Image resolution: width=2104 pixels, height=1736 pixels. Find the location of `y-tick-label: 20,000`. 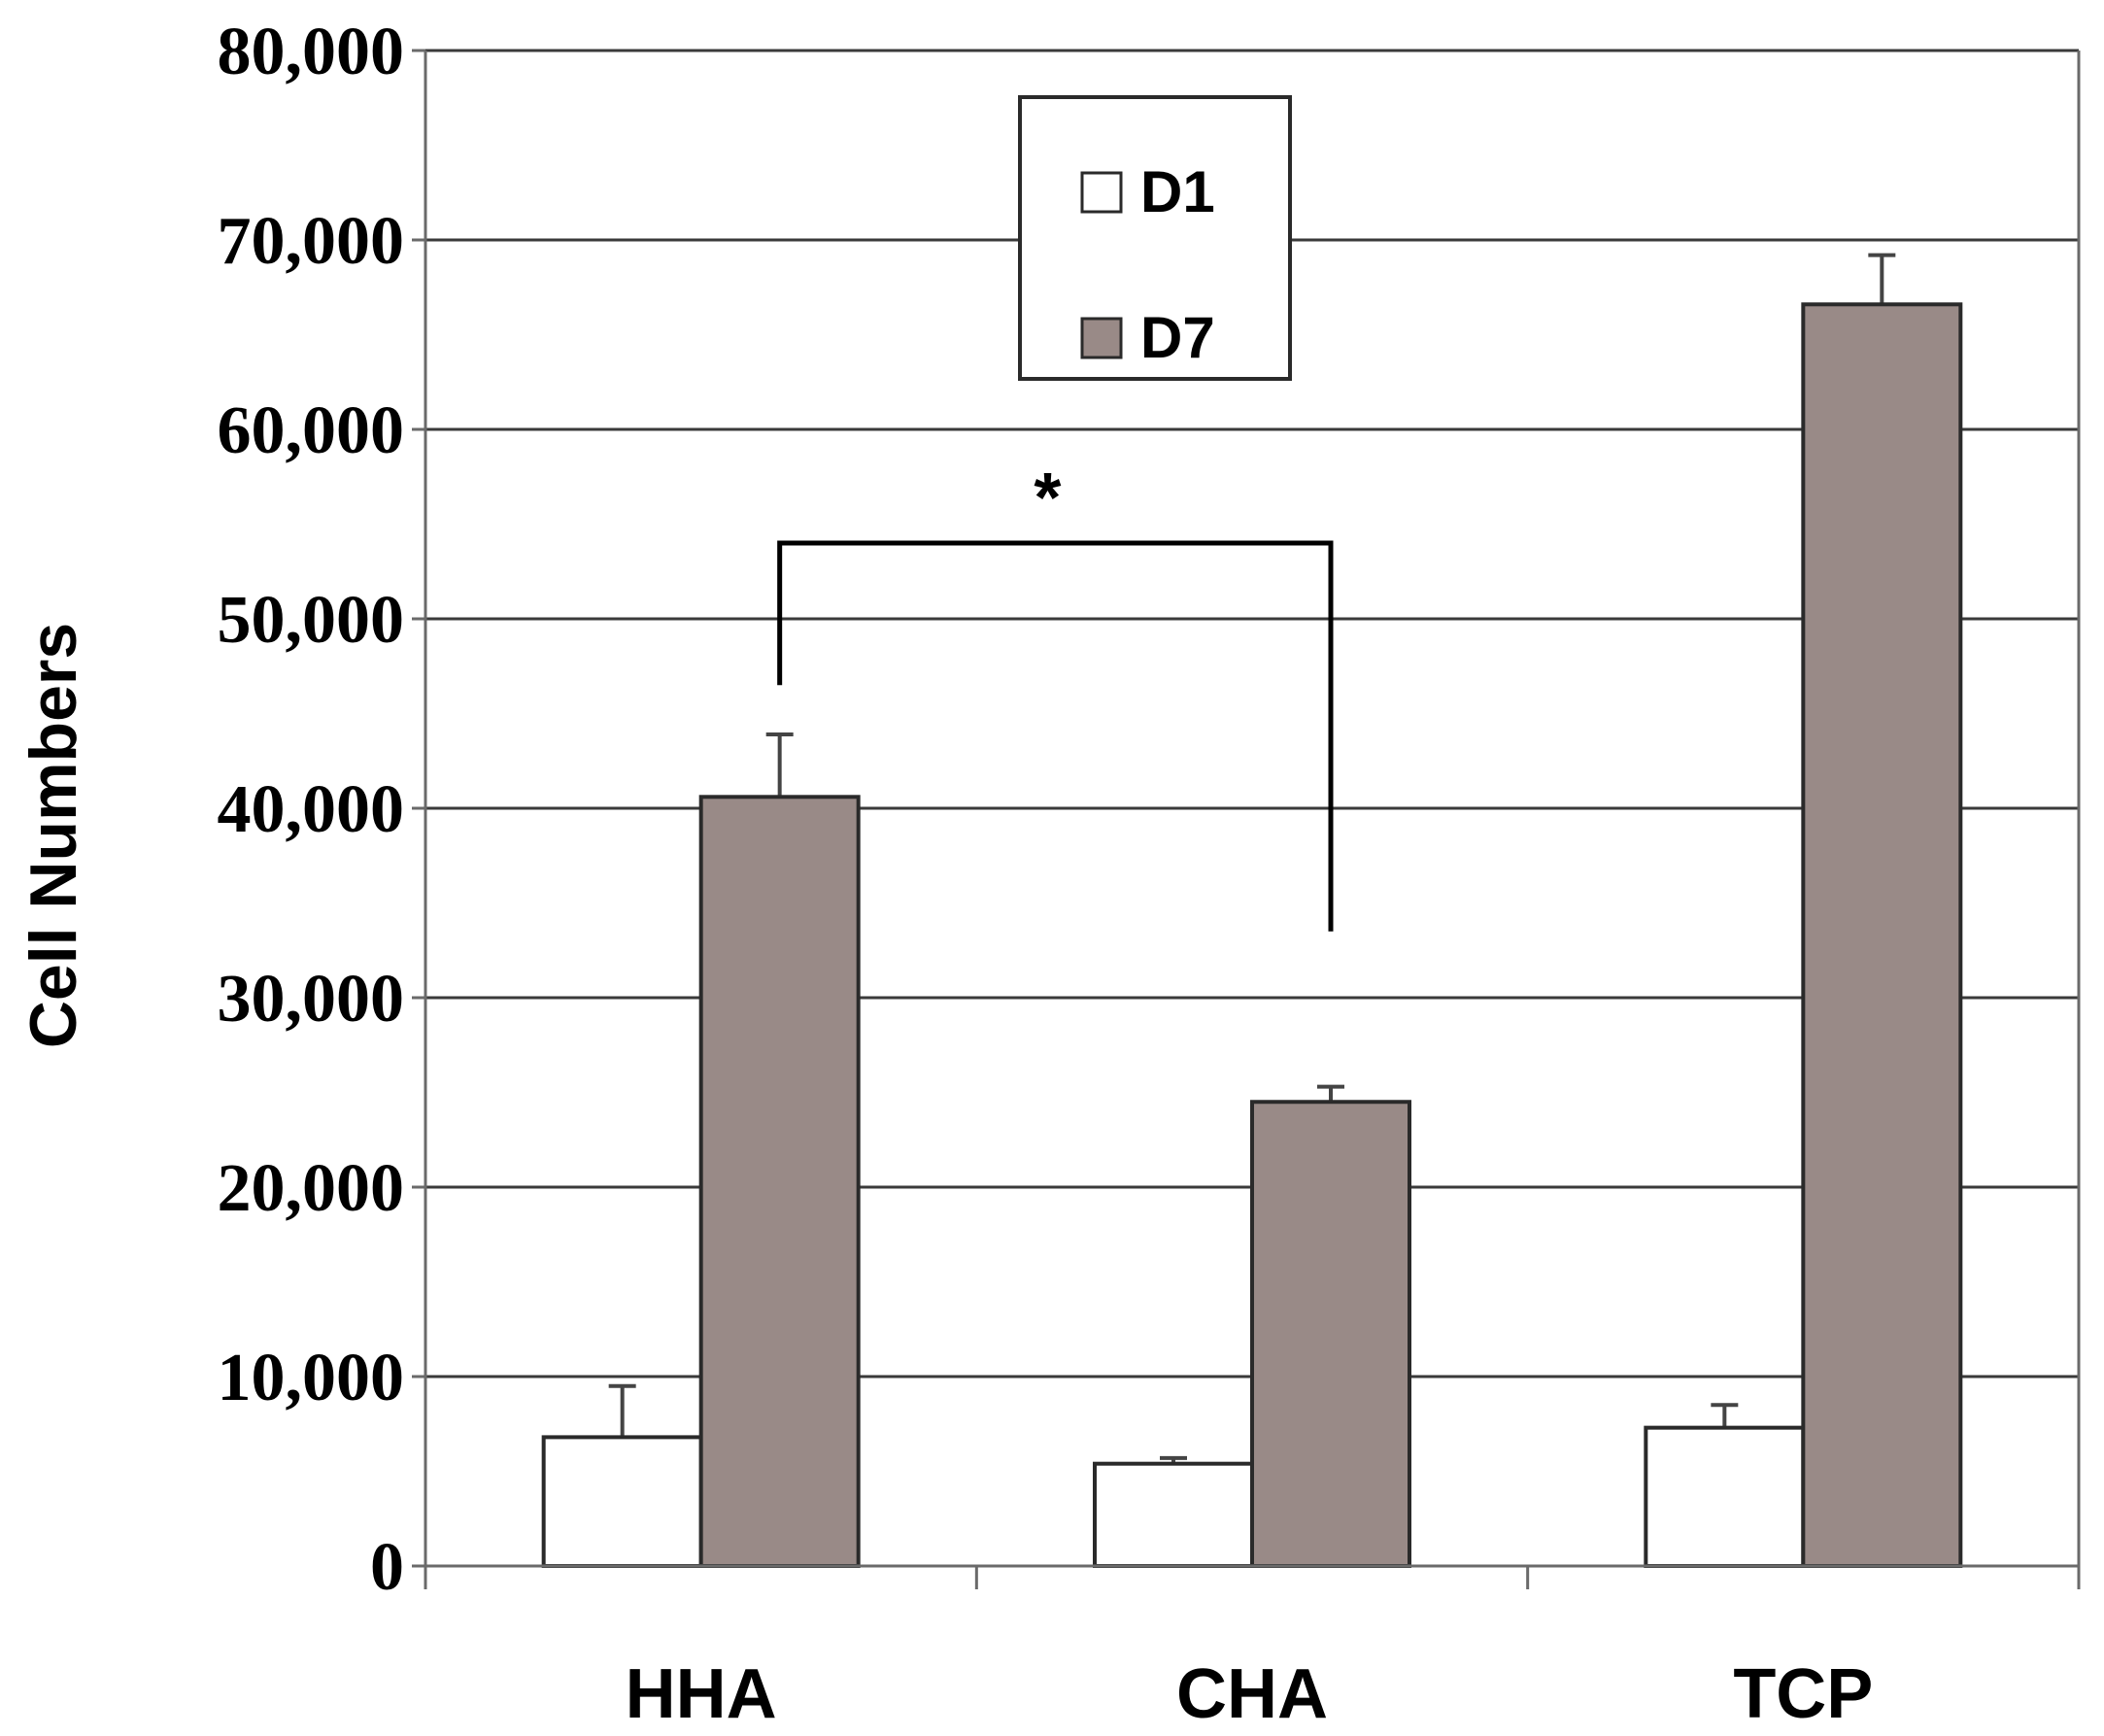

y-tick-label: 20,000 is located at coordinates (311, 1189).